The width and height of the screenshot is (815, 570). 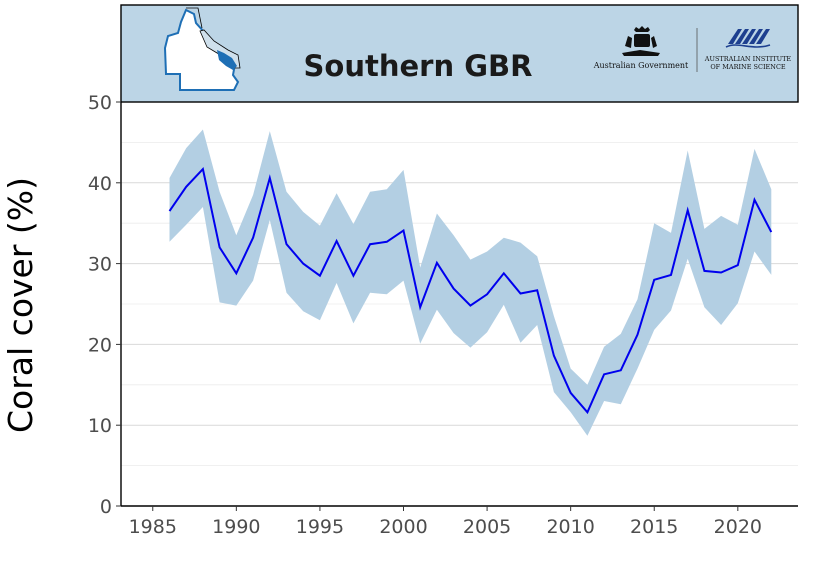 I want to click on y-axis-label: Coral cover (%), so click(x=20, y=305).